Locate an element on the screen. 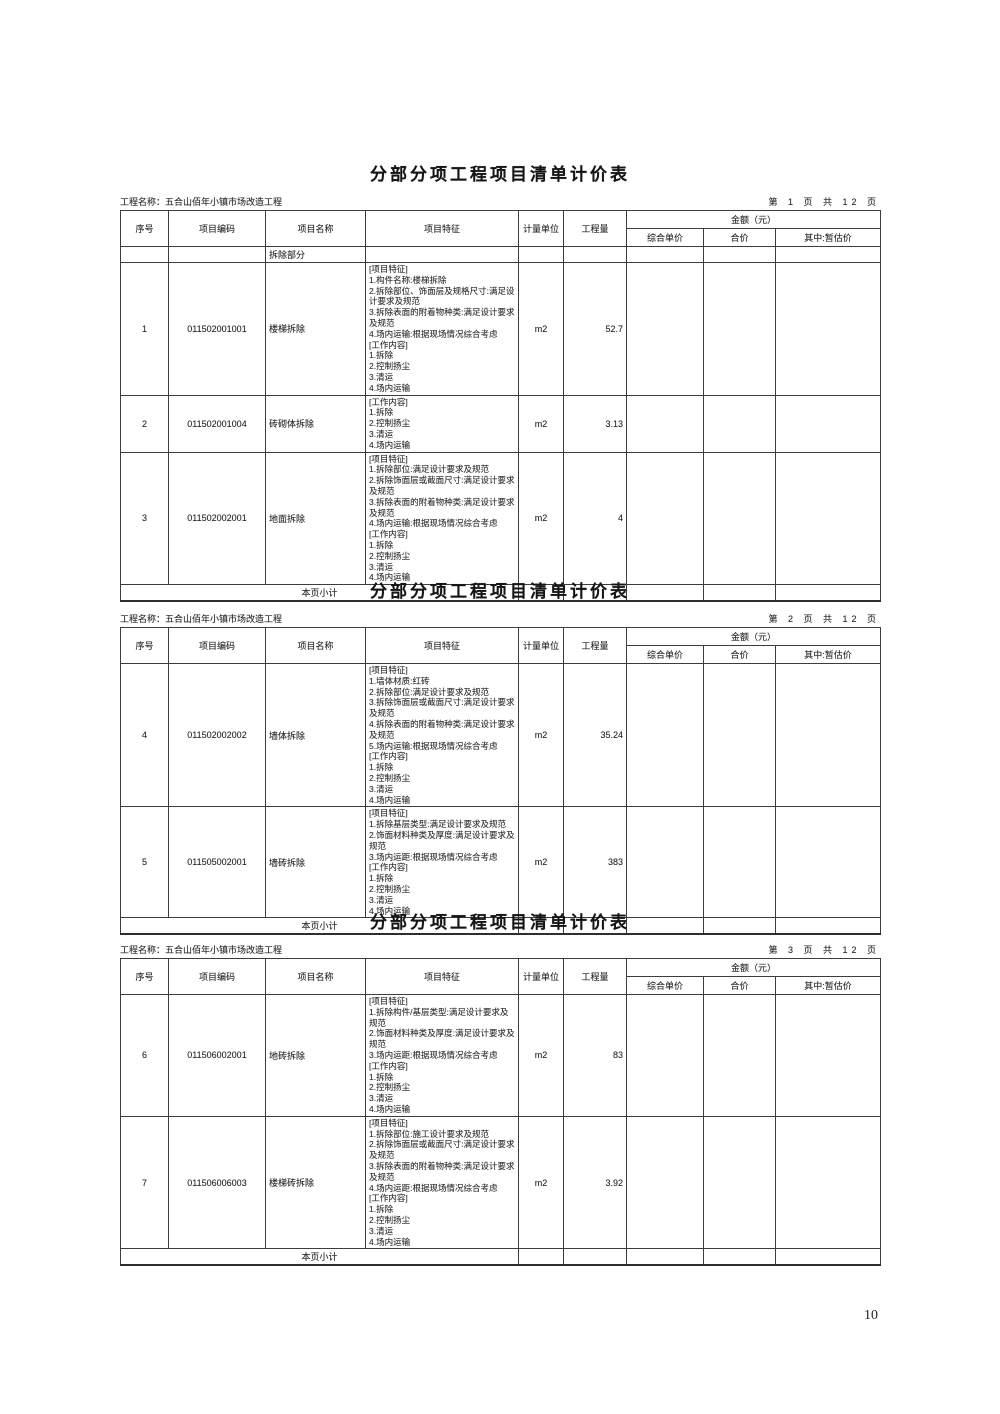 This screenshot has width=1000, height=1414. cell-qty: 4 is located at coordinates (595, 518).